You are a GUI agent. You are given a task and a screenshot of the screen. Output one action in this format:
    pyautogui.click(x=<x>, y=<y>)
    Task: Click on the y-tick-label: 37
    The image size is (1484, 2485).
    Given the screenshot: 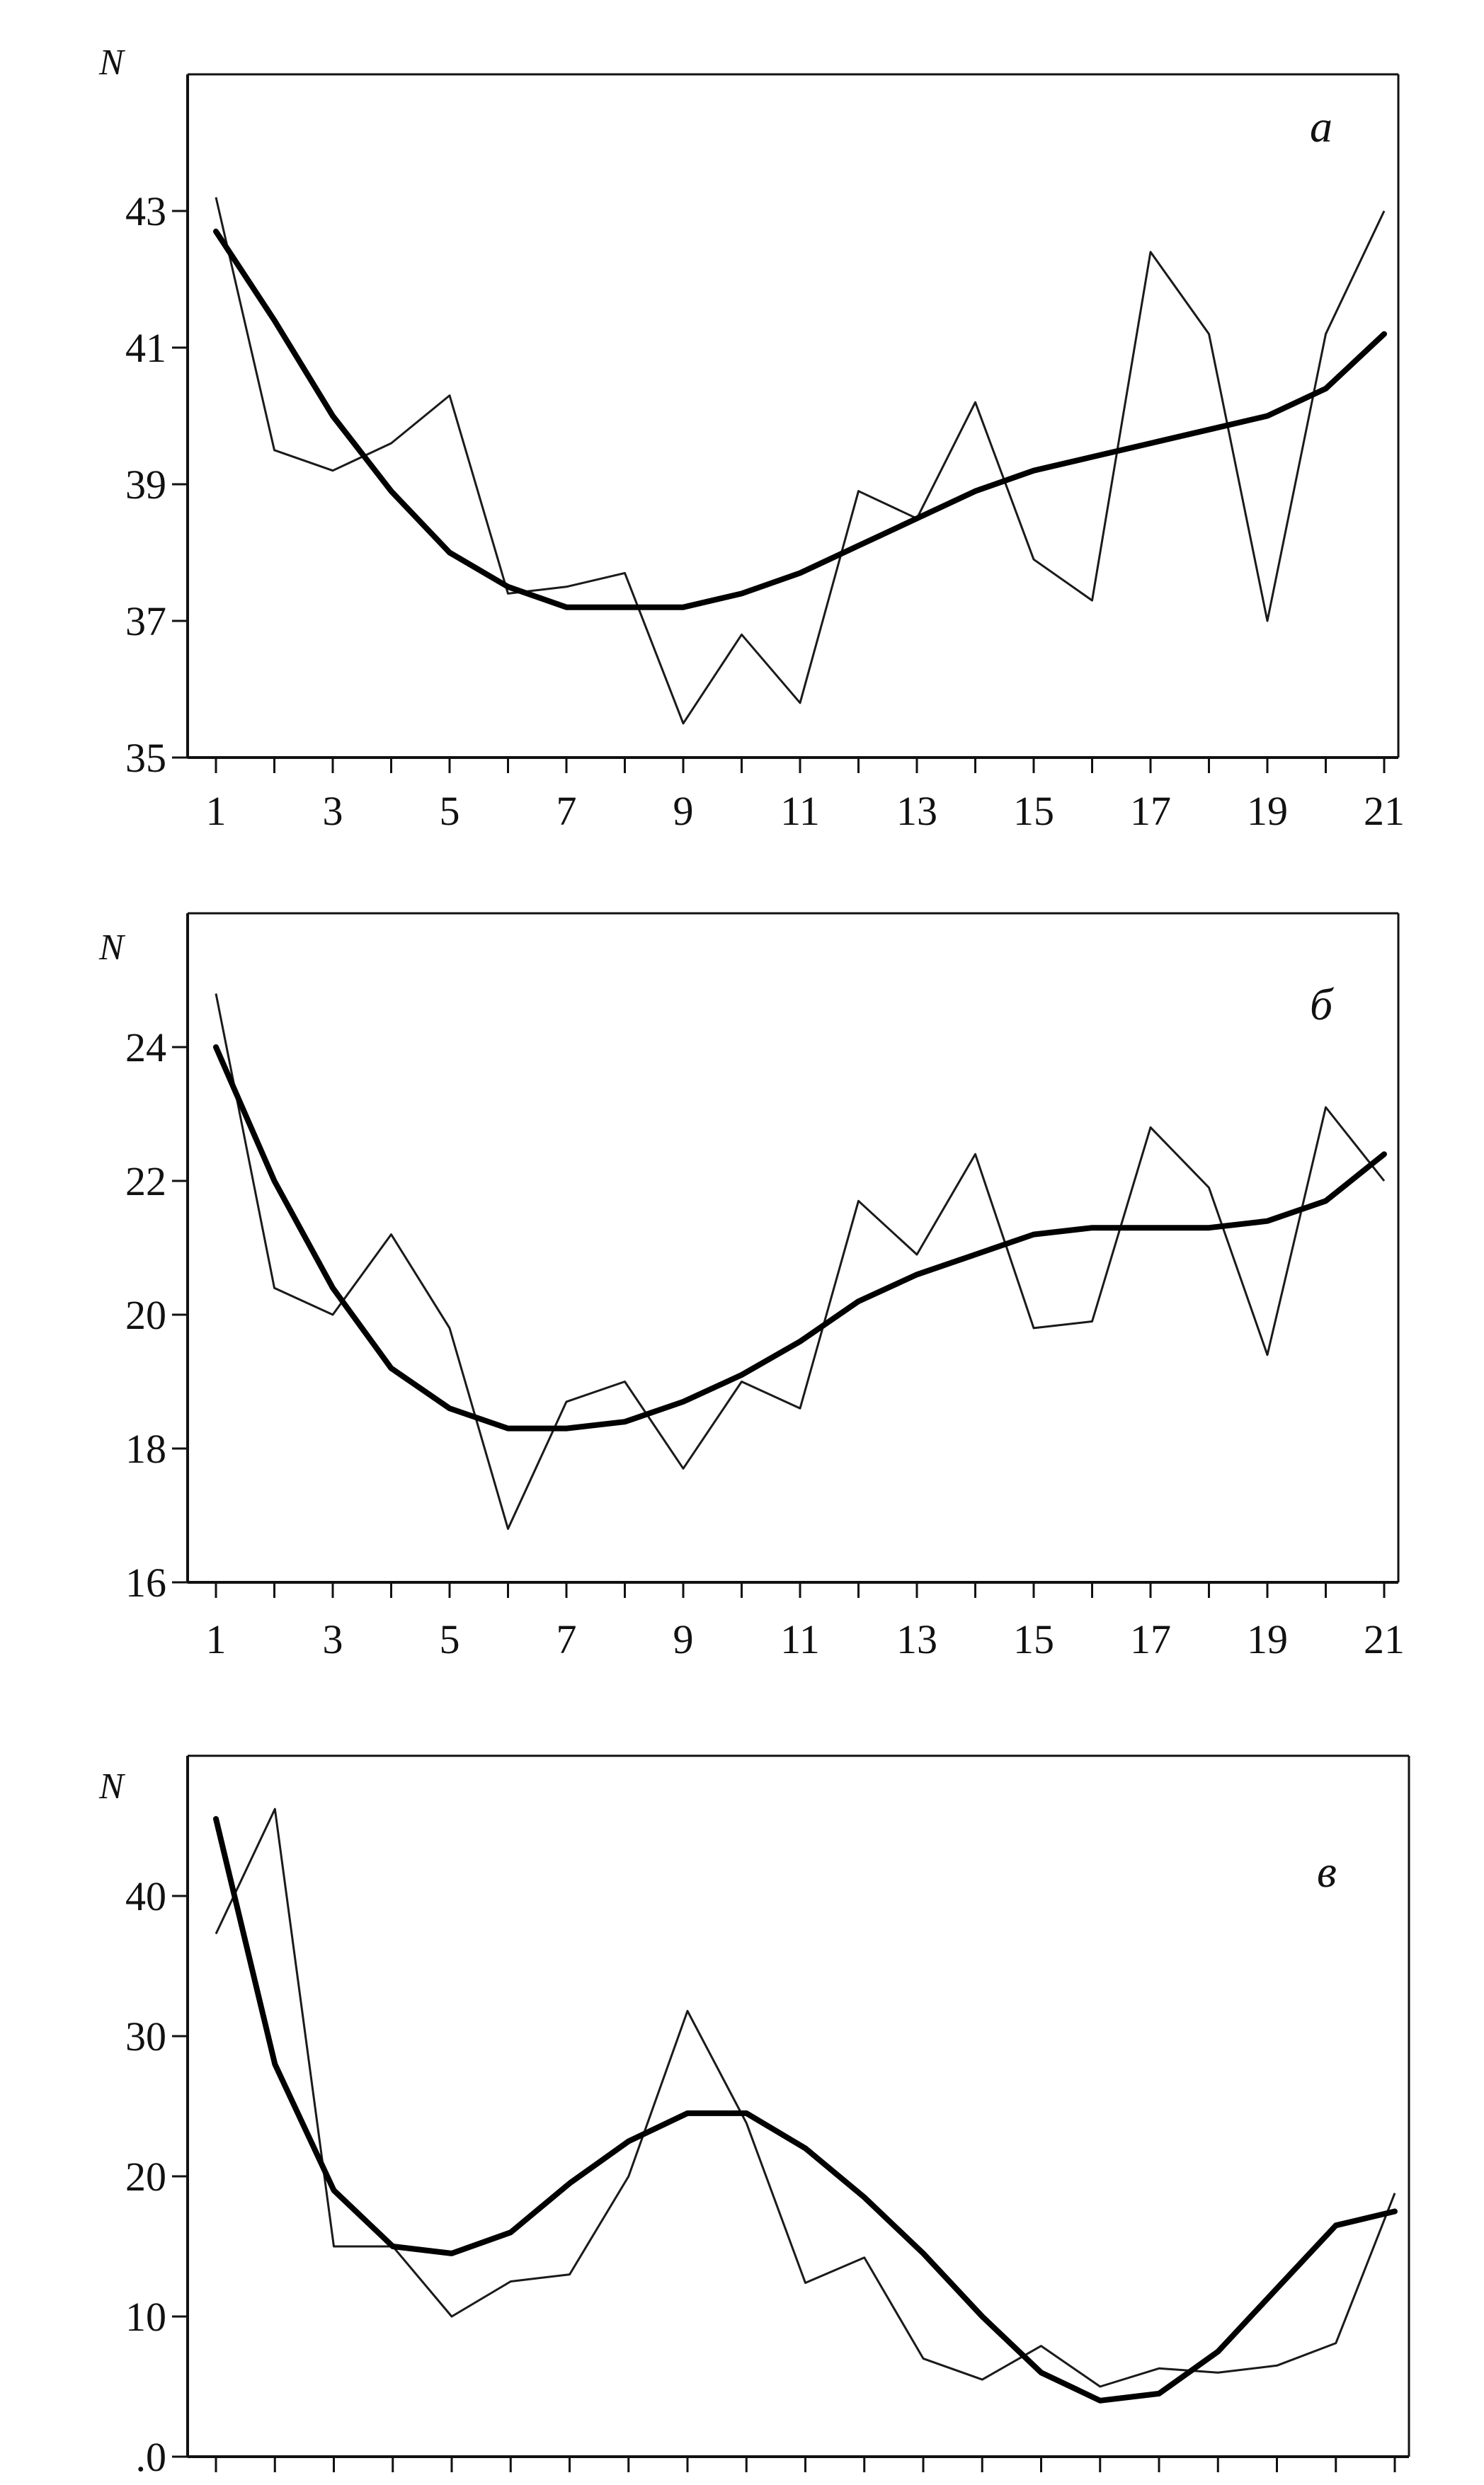 What is the action you would take?
    pyautogui.click(x=145, y=621)
    